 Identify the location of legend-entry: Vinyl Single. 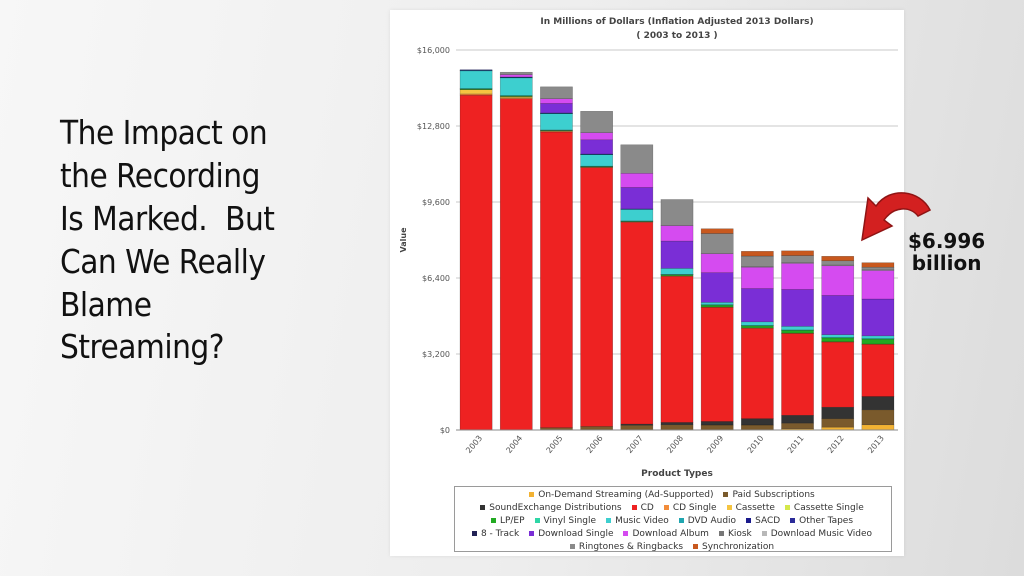
(565, 521).